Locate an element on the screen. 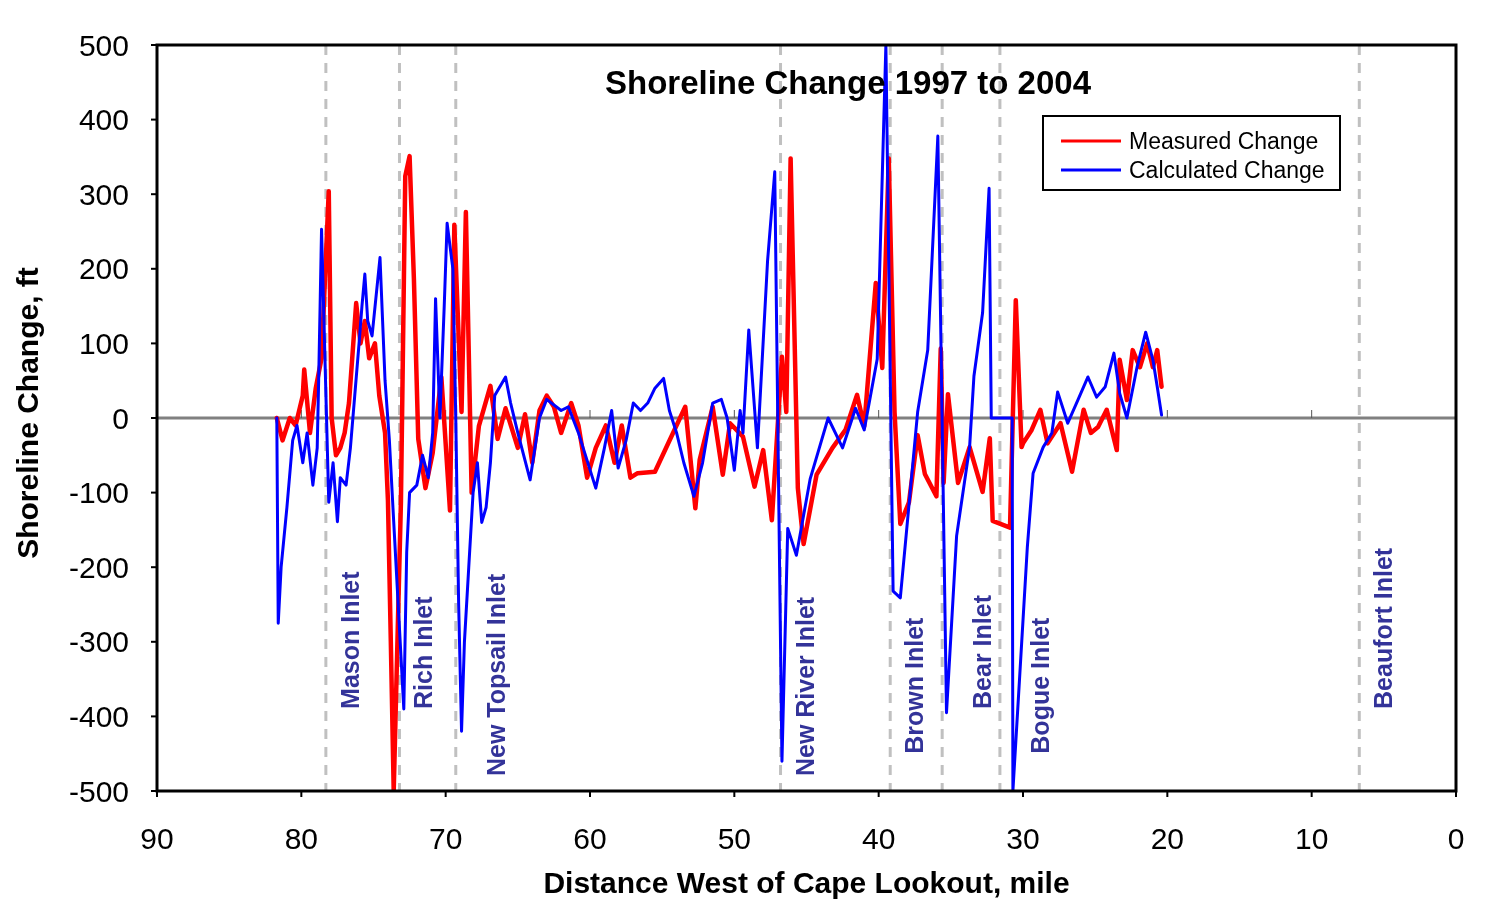 This screenshot has width=1489, height=908. x-tick-label: 80 is located at coordinates (301, 838).